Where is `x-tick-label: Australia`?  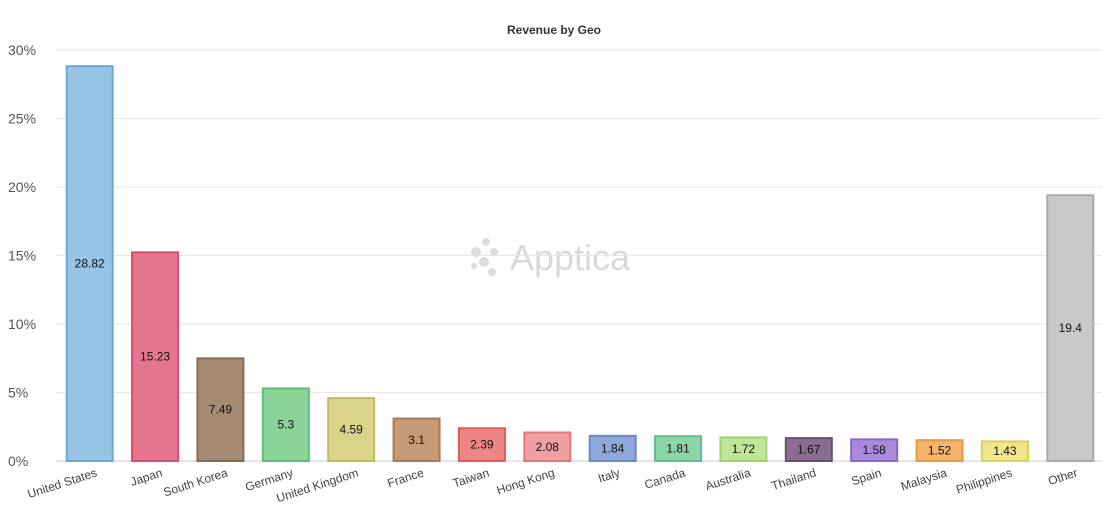 x-tick-label: Australia is located at coordinates (728, 479).